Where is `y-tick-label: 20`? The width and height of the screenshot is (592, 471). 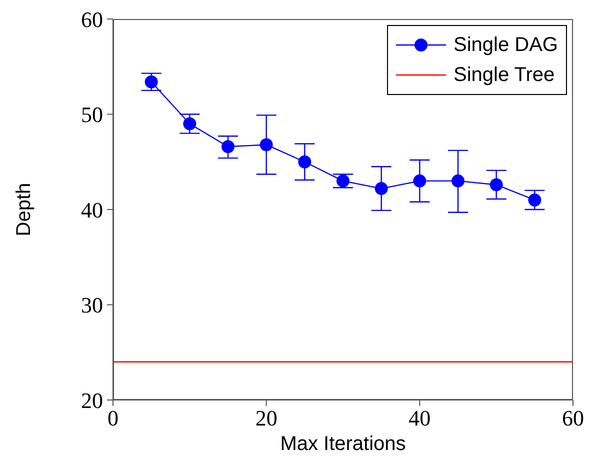
y-tick-label: 20 is located at coordinates (92, 400).